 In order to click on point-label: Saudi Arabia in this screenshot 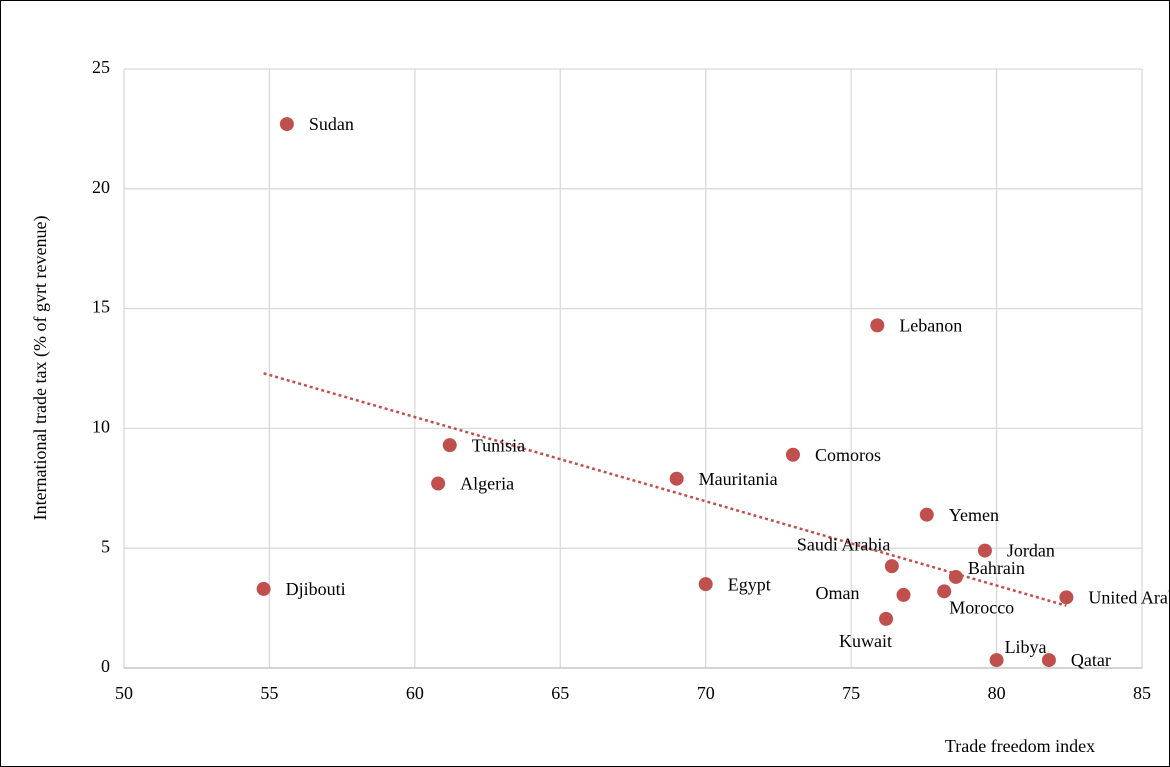, I will do `click(843, 544)`.